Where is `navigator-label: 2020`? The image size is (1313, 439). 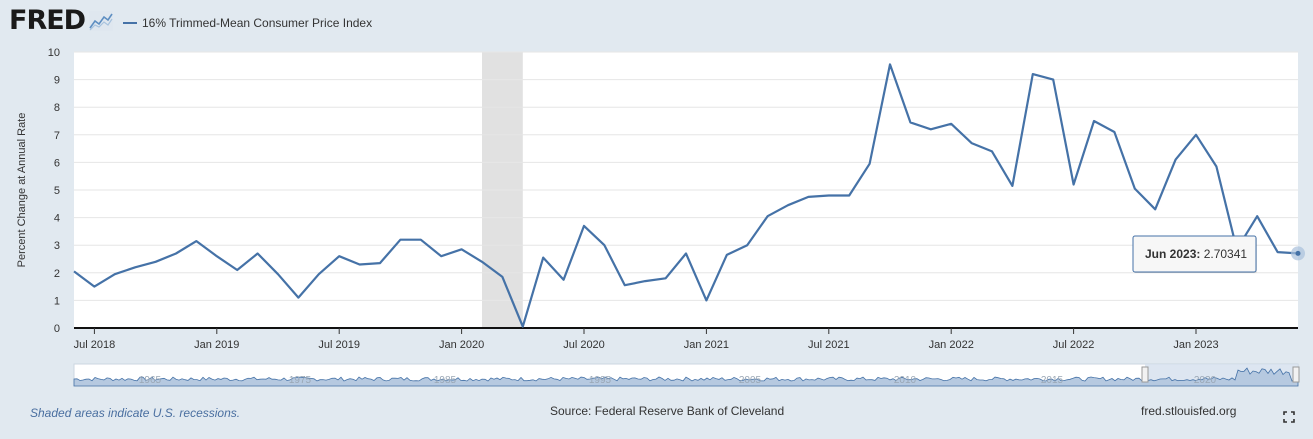 navigator-label: 2020 is located at coordinates (1205, 380).